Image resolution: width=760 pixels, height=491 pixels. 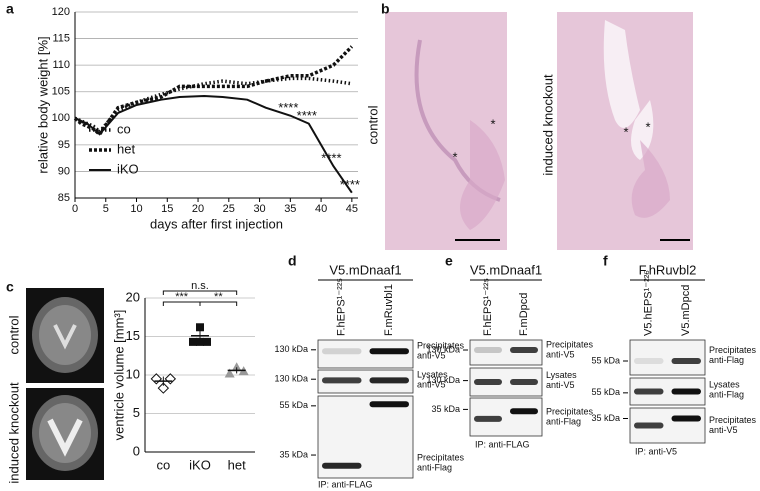 I want to click on lane-label: F.mDpcd, so click(x=524, y=314).